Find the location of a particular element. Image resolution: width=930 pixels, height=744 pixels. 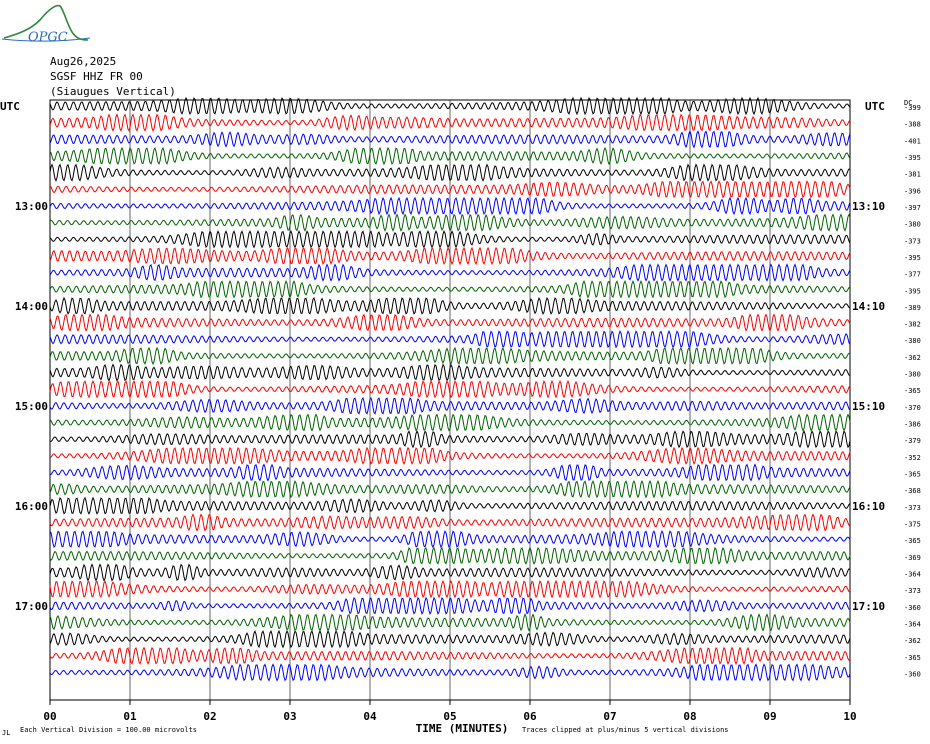

dc-value: -375 is located at coordinates (912, 525).